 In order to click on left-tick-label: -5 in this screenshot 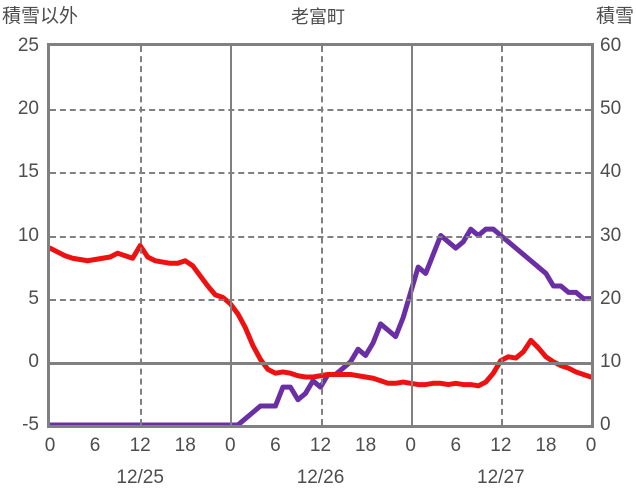, I will do `click(30, 424)`.